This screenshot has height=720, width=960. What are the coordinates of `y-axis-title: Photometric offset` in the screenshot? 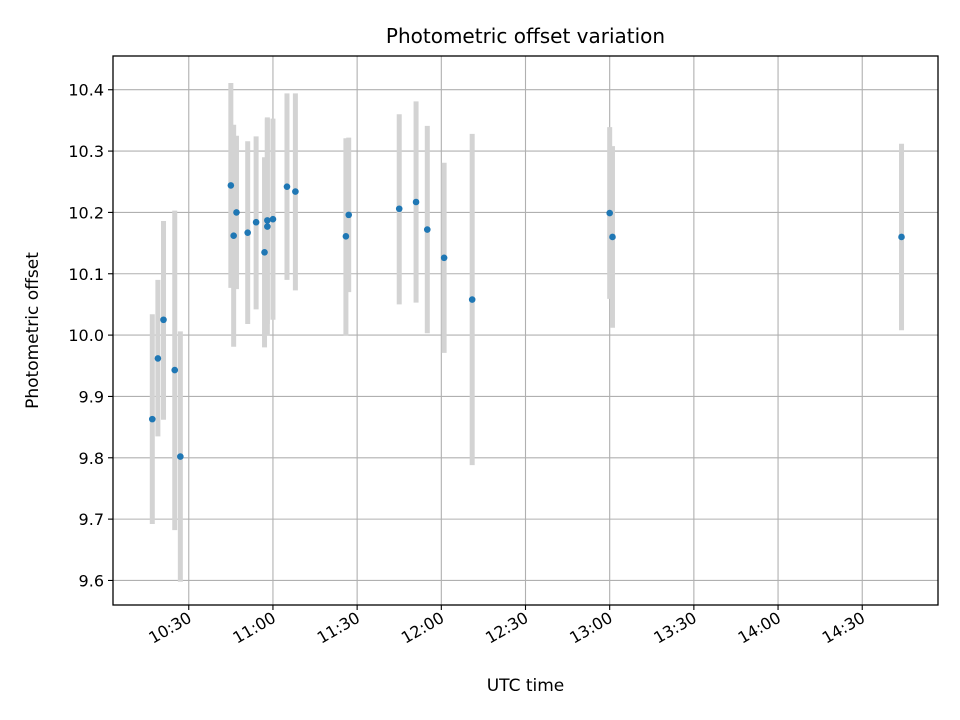 It's located at (33, 330).